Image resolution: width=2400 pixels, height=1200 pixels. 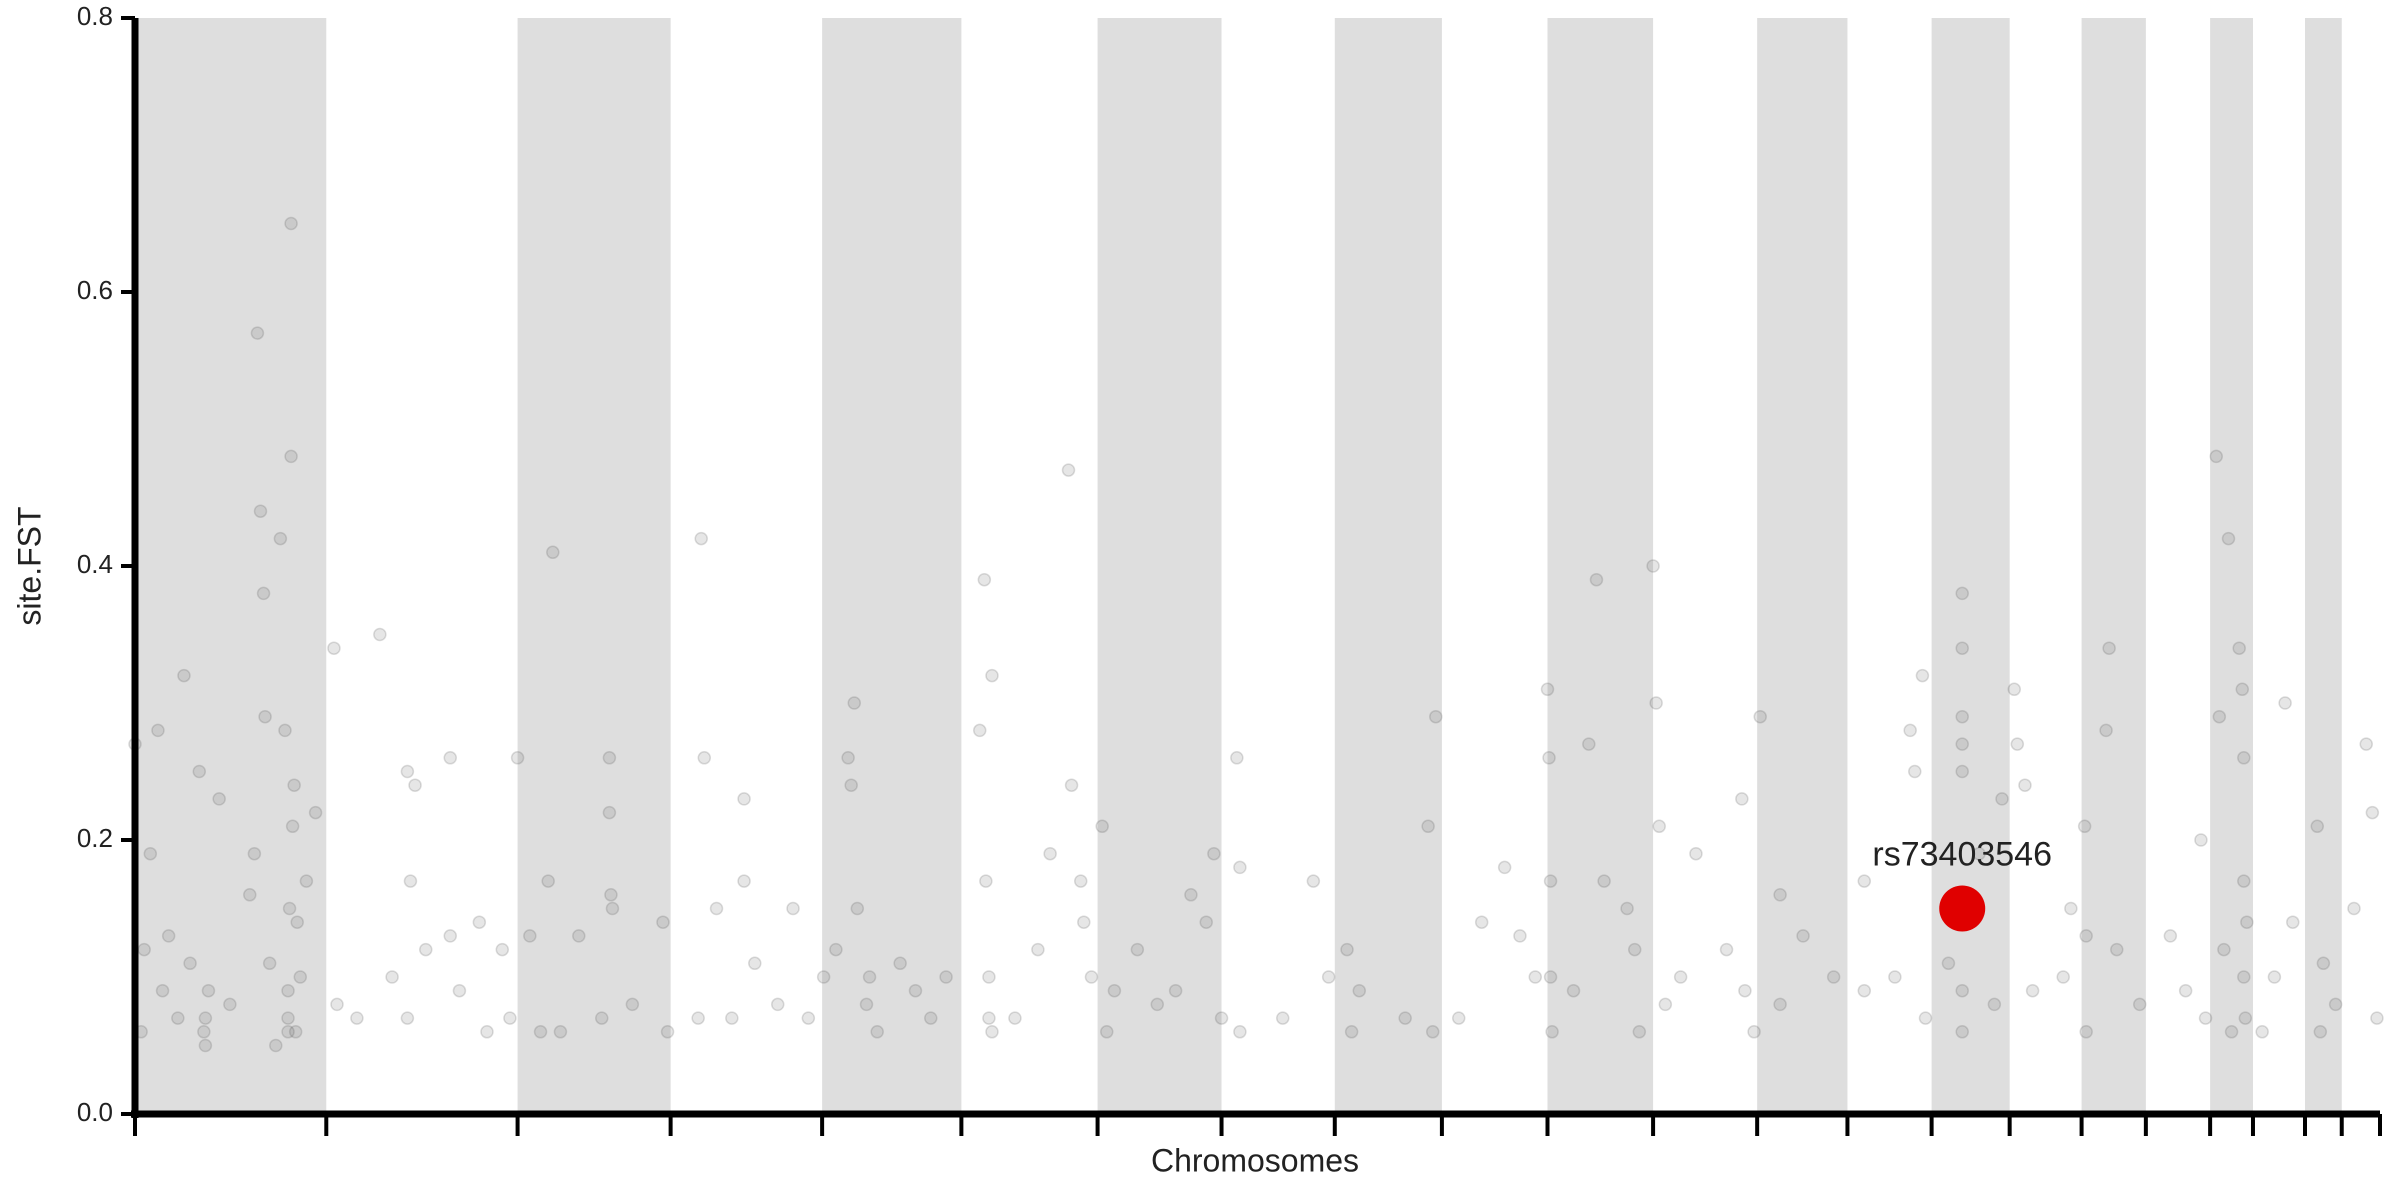 What do you see at coordinates (1962, 854) in the screenshot?
I see `highlight-label: rs73403546` at bounding box center [1962, 854].